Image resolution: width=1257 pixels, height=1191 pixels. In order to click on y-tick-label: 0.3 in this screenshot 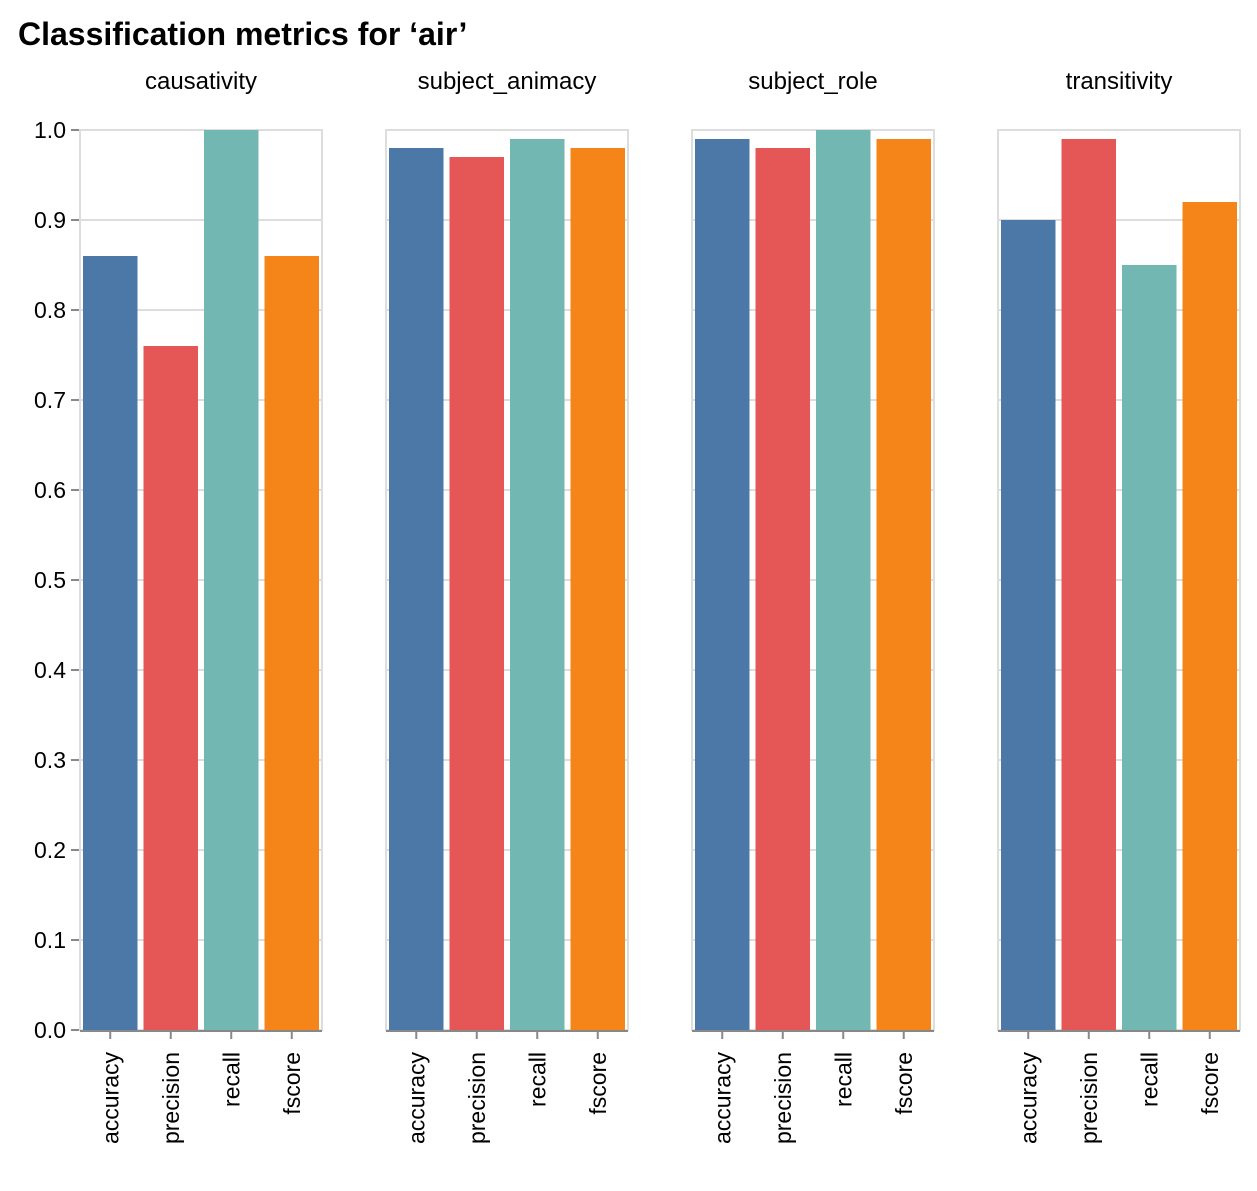, I will do `click(50, 760)`.